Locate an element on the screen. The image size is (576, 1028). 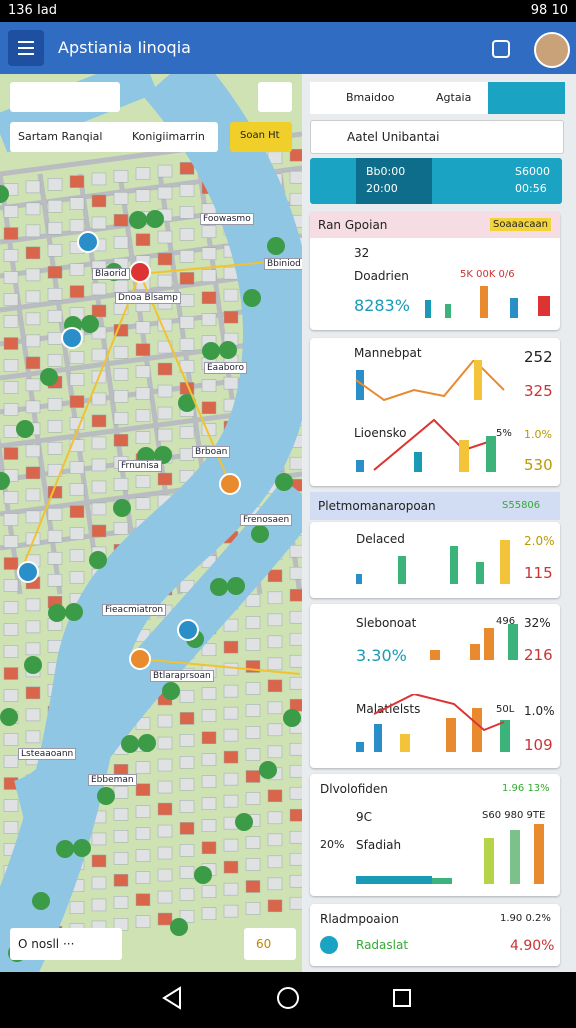
mini-chart is located at coordinates (433, 562).